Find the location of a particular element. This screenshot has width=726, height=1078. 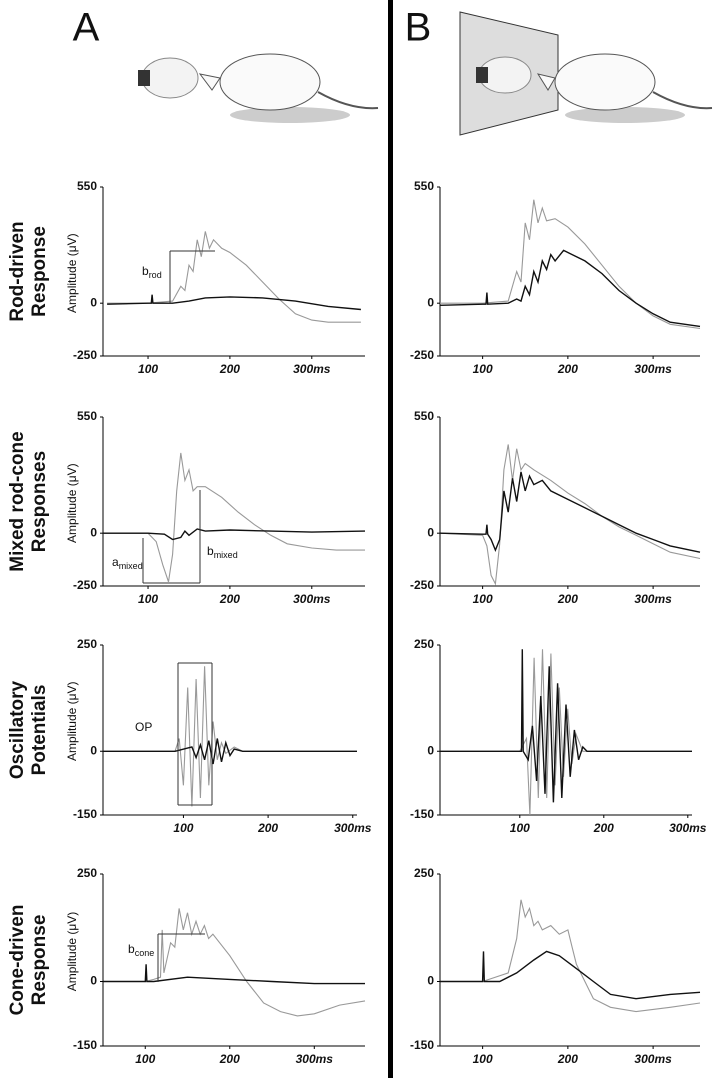

panel-label: A is located at coordinates (86, 28).